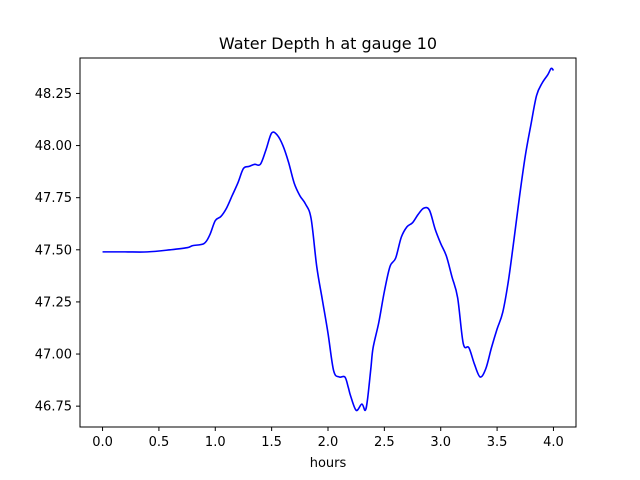  Describe the element at coordinates (53, 355) in the screenshot. I see `y-tick-label: 47.00` at that location.